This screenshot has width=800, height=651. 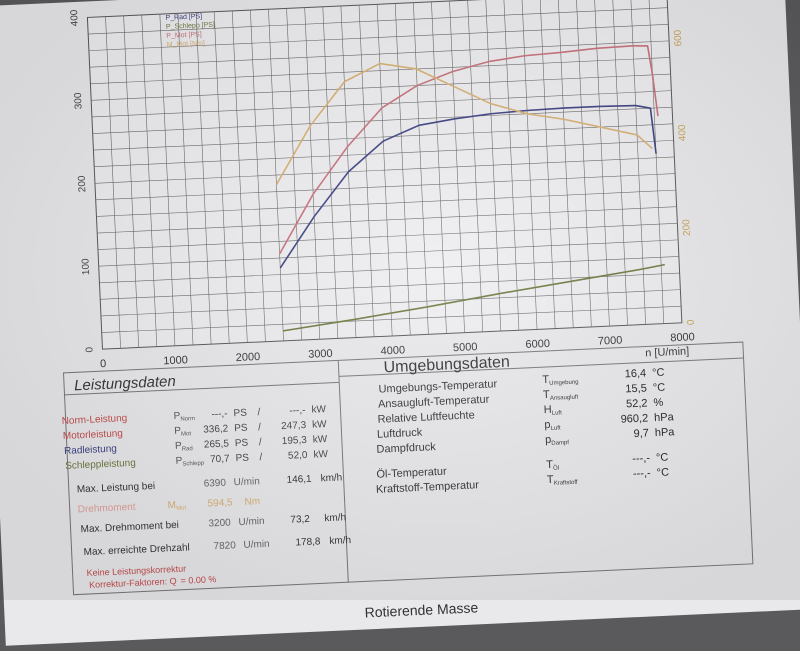 What do you see at coordinates (552, 425) in the screenshot?
I see `umgebung-row-symbol: pLuft` at bounding box center [552, 425].